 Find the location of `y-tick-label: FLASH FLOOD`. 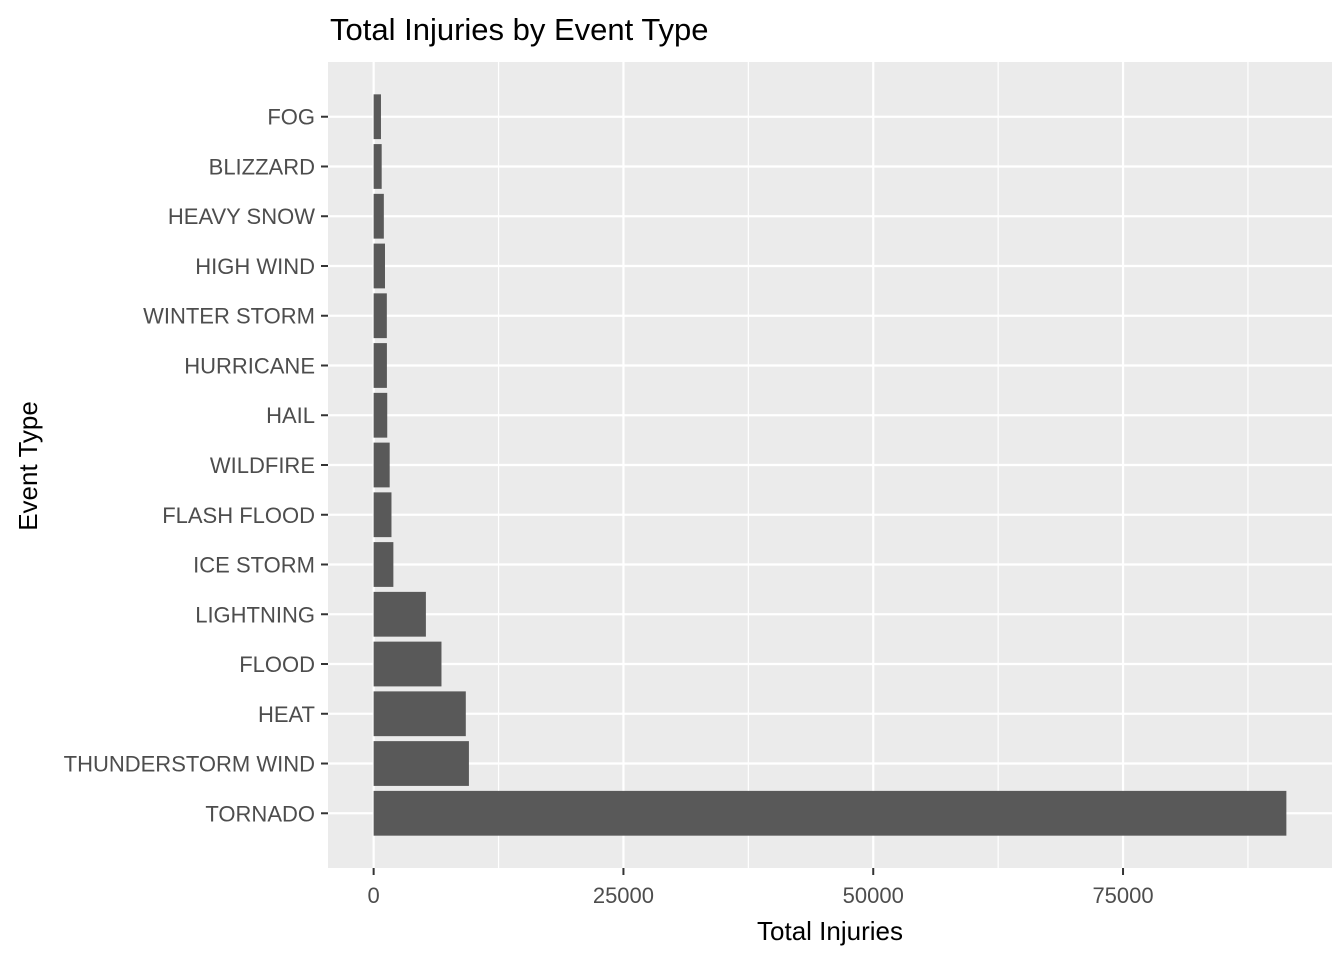

y-tick-label: FLASH FLOOD is located at coordinates (238, 515).